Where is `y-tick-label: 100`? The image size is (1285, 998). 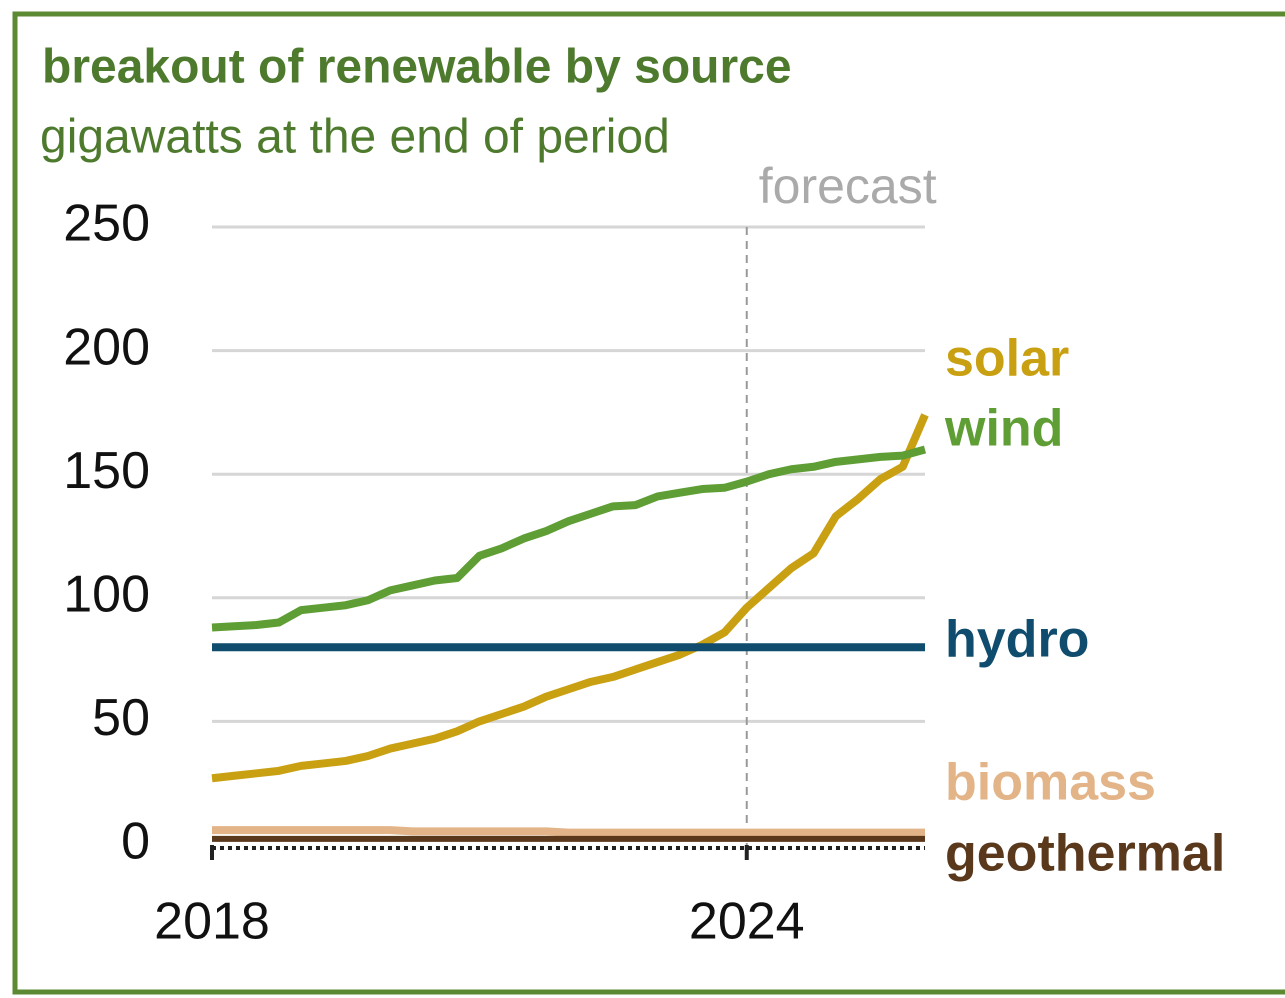
y-tick-label: 100 is located at coordinates (106, 595).